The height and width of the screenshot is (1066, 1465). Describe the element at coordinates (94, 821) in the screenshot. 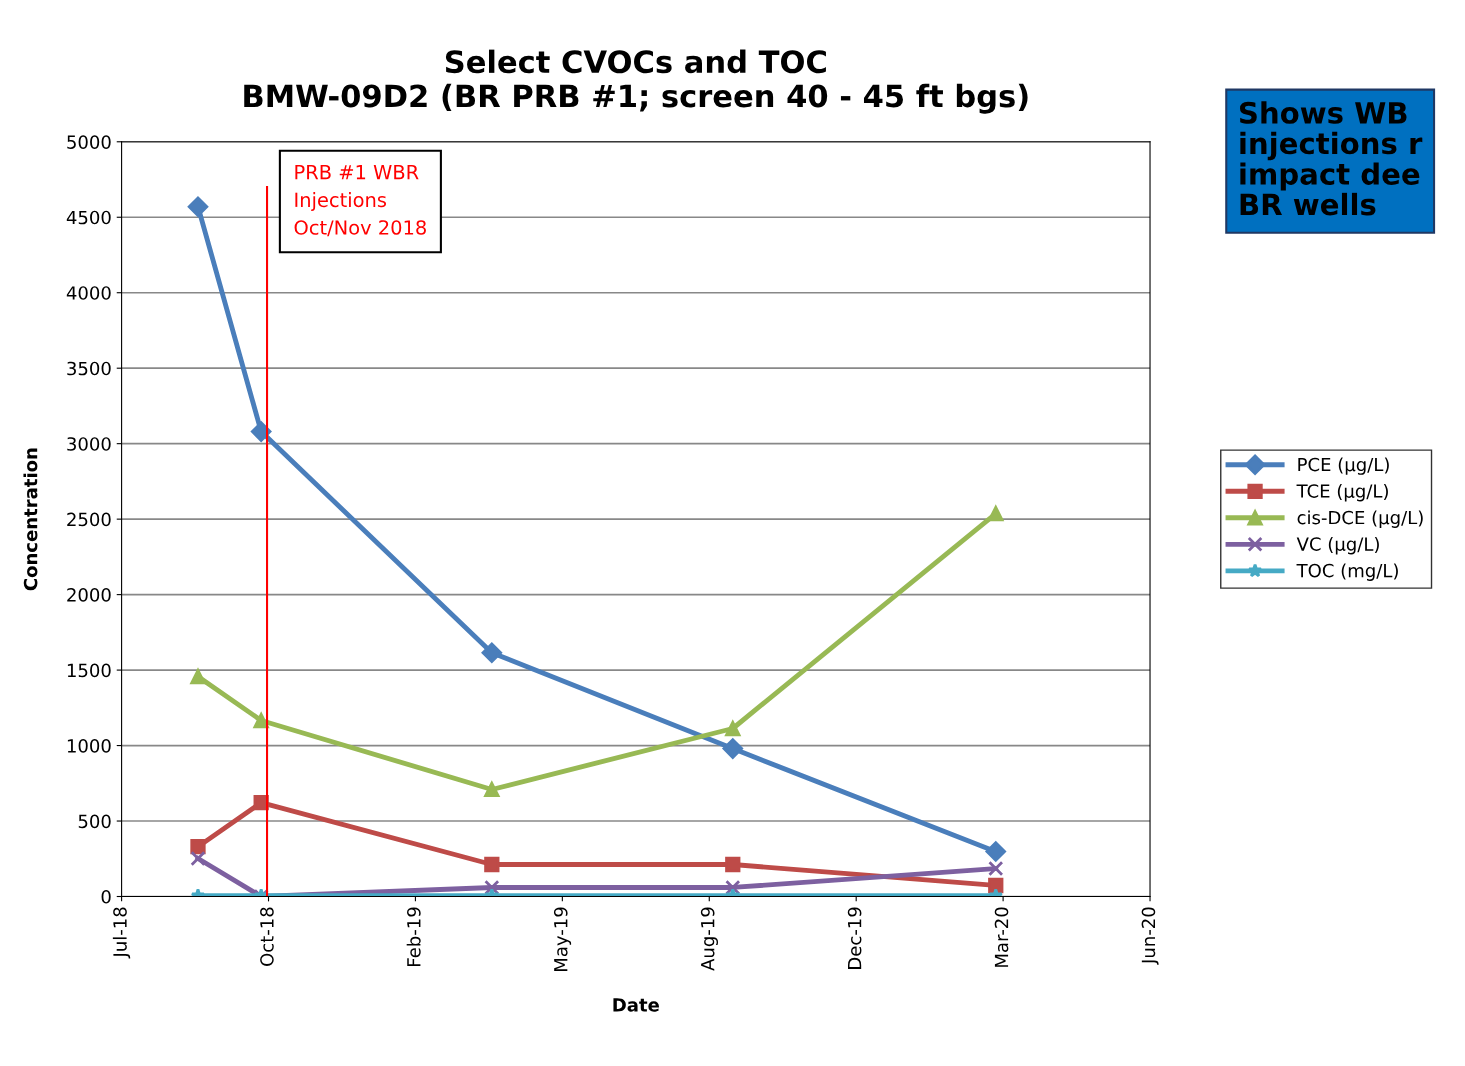

I see `y-tick-label: 500` at that location.